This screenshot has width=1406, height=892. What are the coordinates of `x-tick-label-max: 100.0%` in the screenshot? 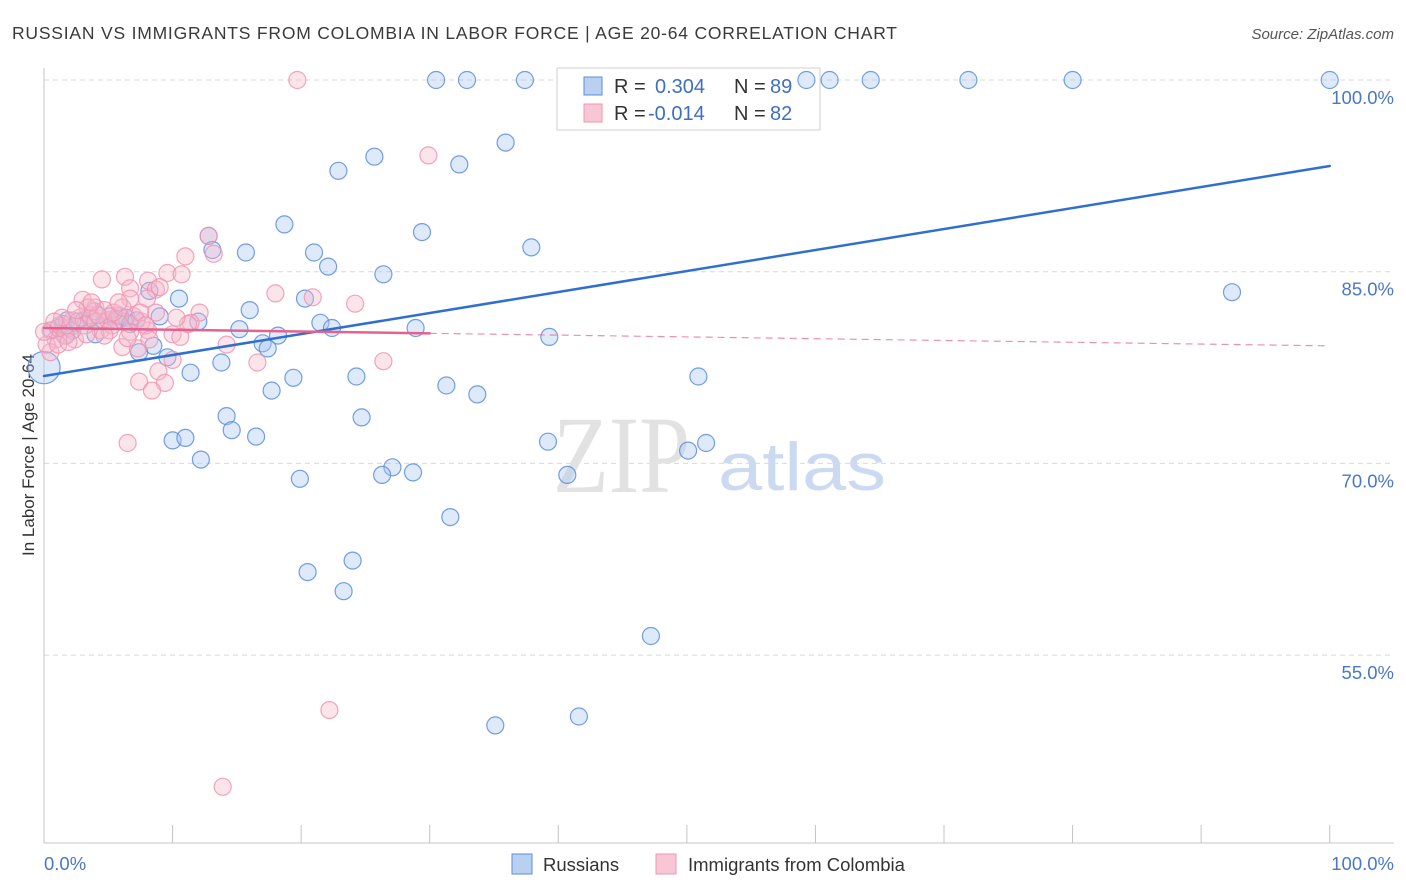 It's located at (1362, 863).